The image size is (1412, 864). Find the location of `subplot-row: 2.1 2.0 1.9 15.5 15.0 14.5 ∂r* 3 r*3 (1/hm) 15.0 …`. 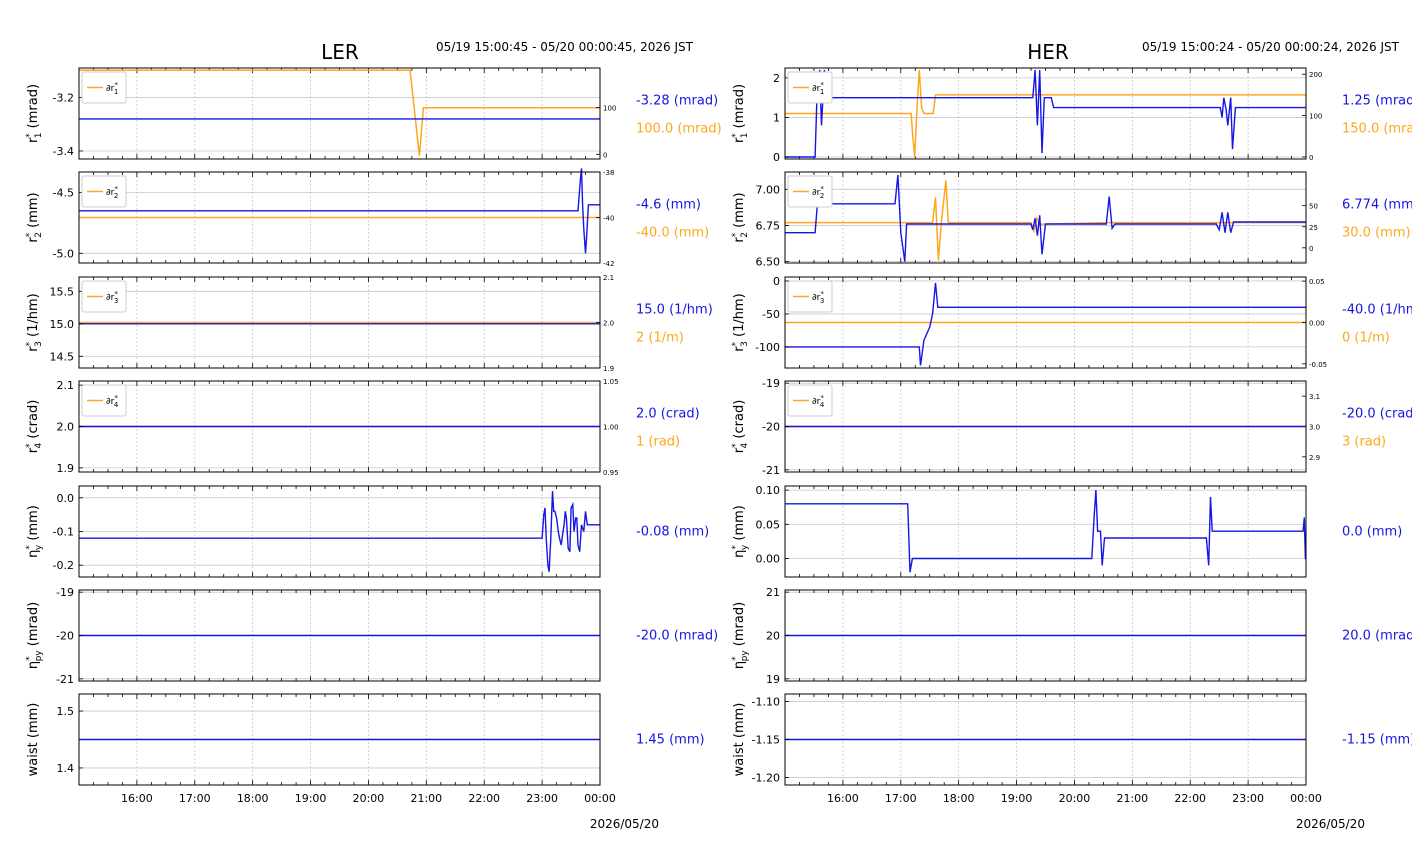

subplot-row: 2.1 2.0 1.9 15.5 15.0 14.5 ∂r* 3 r*3 (1/hm) 15.0 … is located at coordinates (369, 323).